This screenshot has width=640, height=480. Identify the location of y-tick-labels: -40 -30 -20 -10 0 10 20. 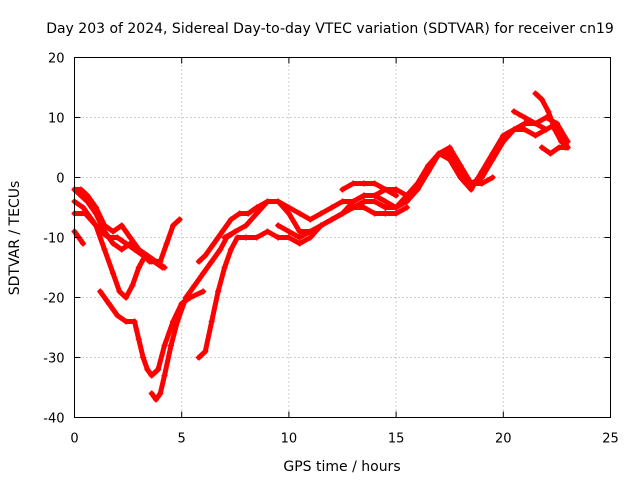
(53, 239).